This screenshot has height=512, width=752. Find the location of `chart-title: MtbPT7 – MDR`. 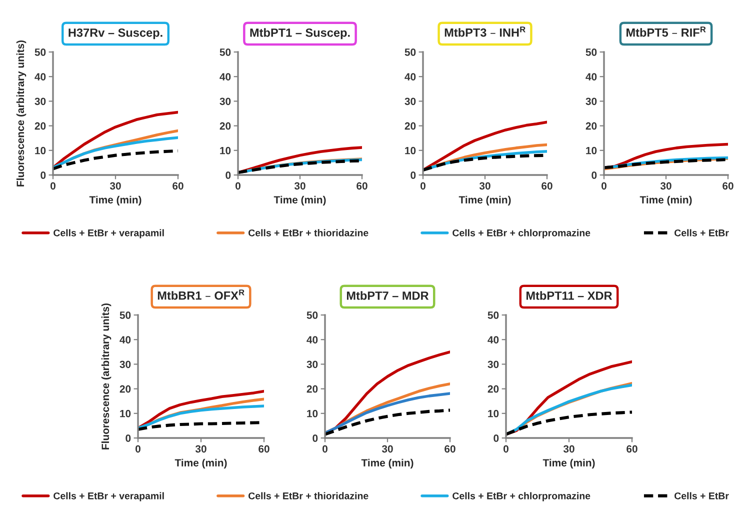

chart-title: MtbPT7 – MDR is located at coordinates (387, 295).